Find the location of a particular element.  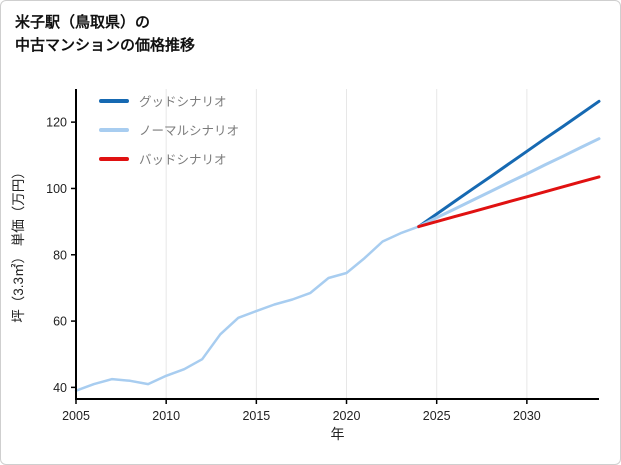

x-axis-label: 年 is located at coordinates (338, 434).